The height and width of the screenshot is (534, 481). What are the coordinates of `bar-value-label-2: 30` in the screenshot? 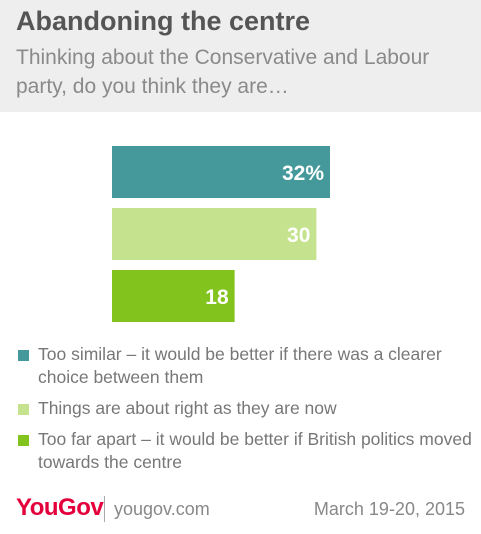 It's located at (298, 235).